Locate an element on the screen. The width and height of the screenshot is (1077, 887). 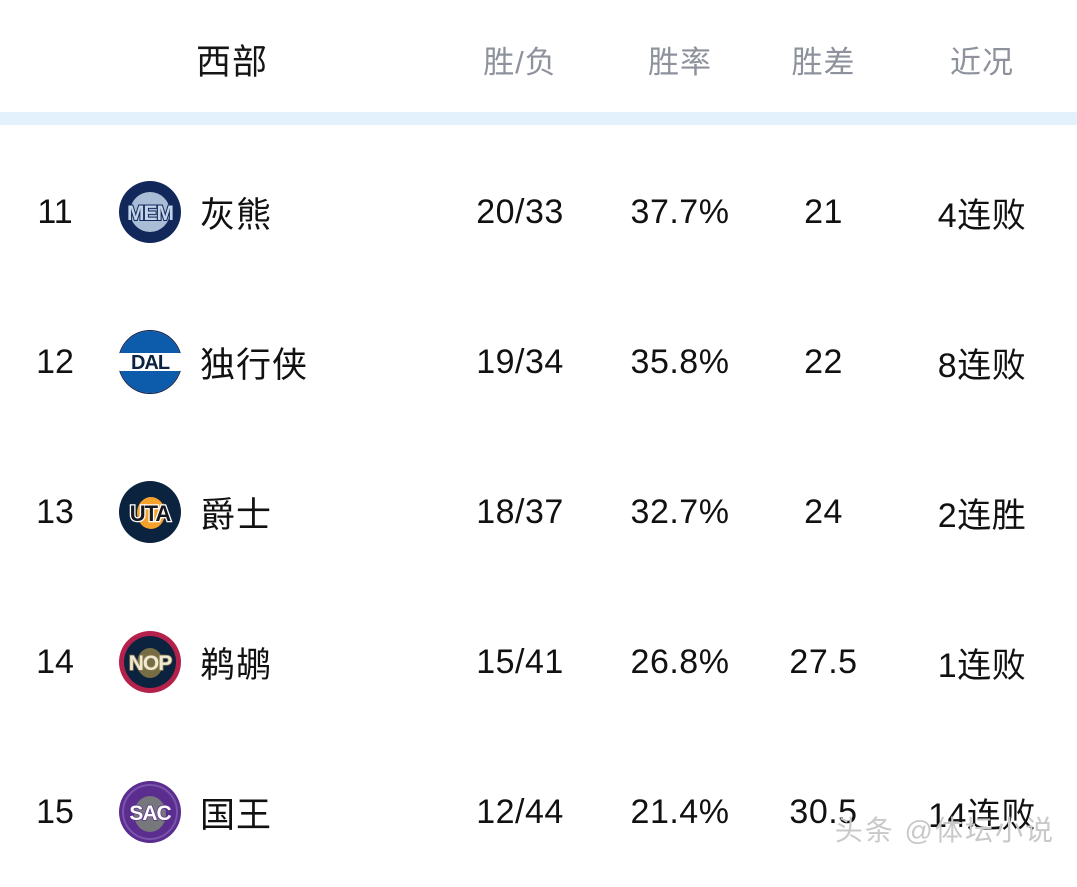
team-cell-inner: DAL 独行侠 is located at coordinates (279, 362).